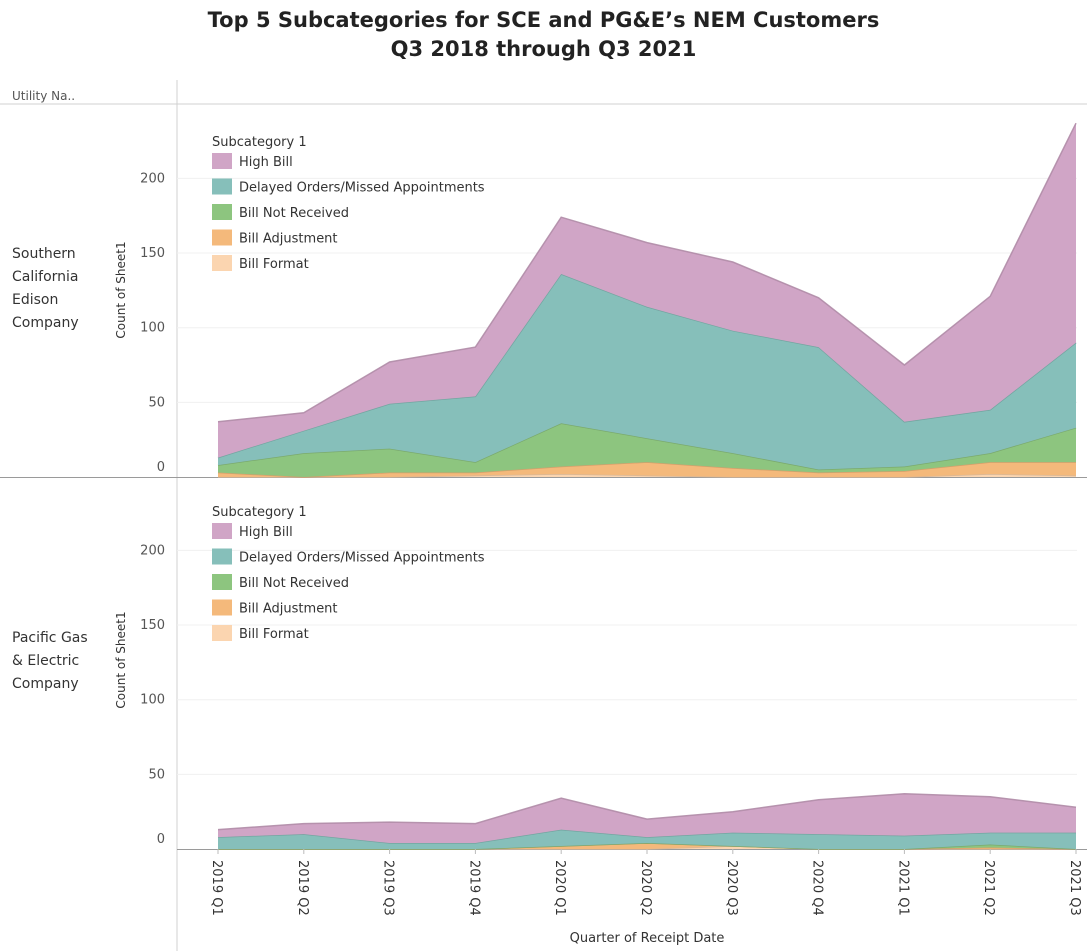  Describe the element at coordinates (216, 888) in the screenshot. I see `x-tick-label: 2019 Q1` at that location.